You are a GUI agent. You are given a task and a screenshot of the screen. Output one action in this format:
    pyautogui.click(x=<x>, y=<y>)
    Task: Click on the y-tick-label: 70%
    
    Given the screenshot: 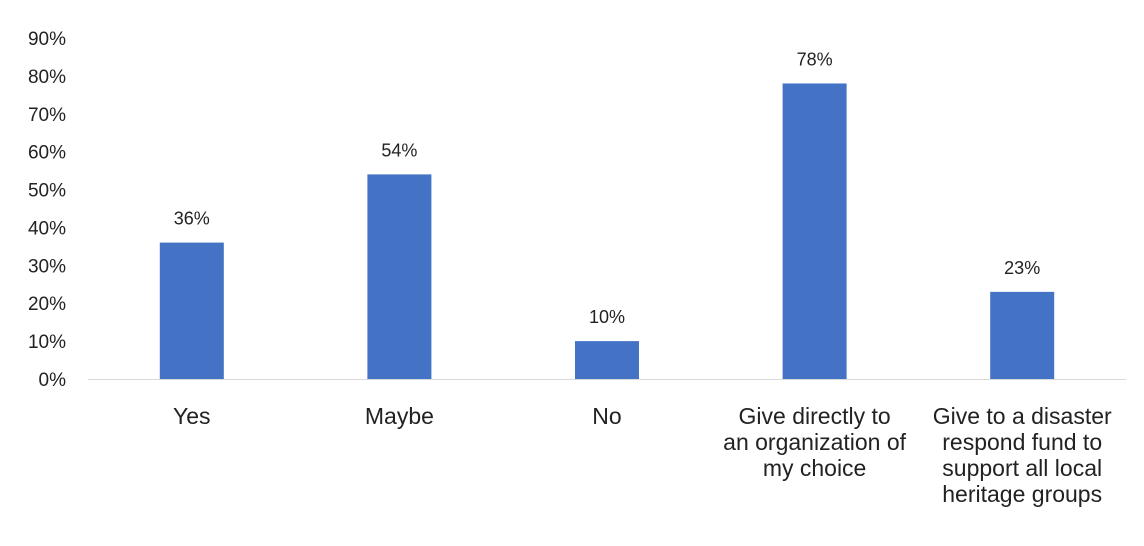 What is the action you would take?
    pyautogui.click(x=47, y=115)
    